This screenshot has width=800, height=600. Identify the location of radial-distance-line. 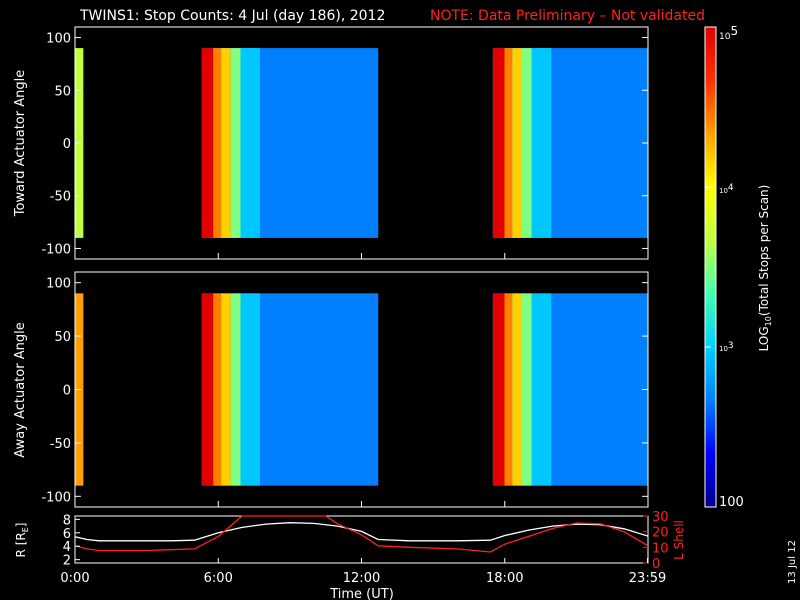
(361, 532).